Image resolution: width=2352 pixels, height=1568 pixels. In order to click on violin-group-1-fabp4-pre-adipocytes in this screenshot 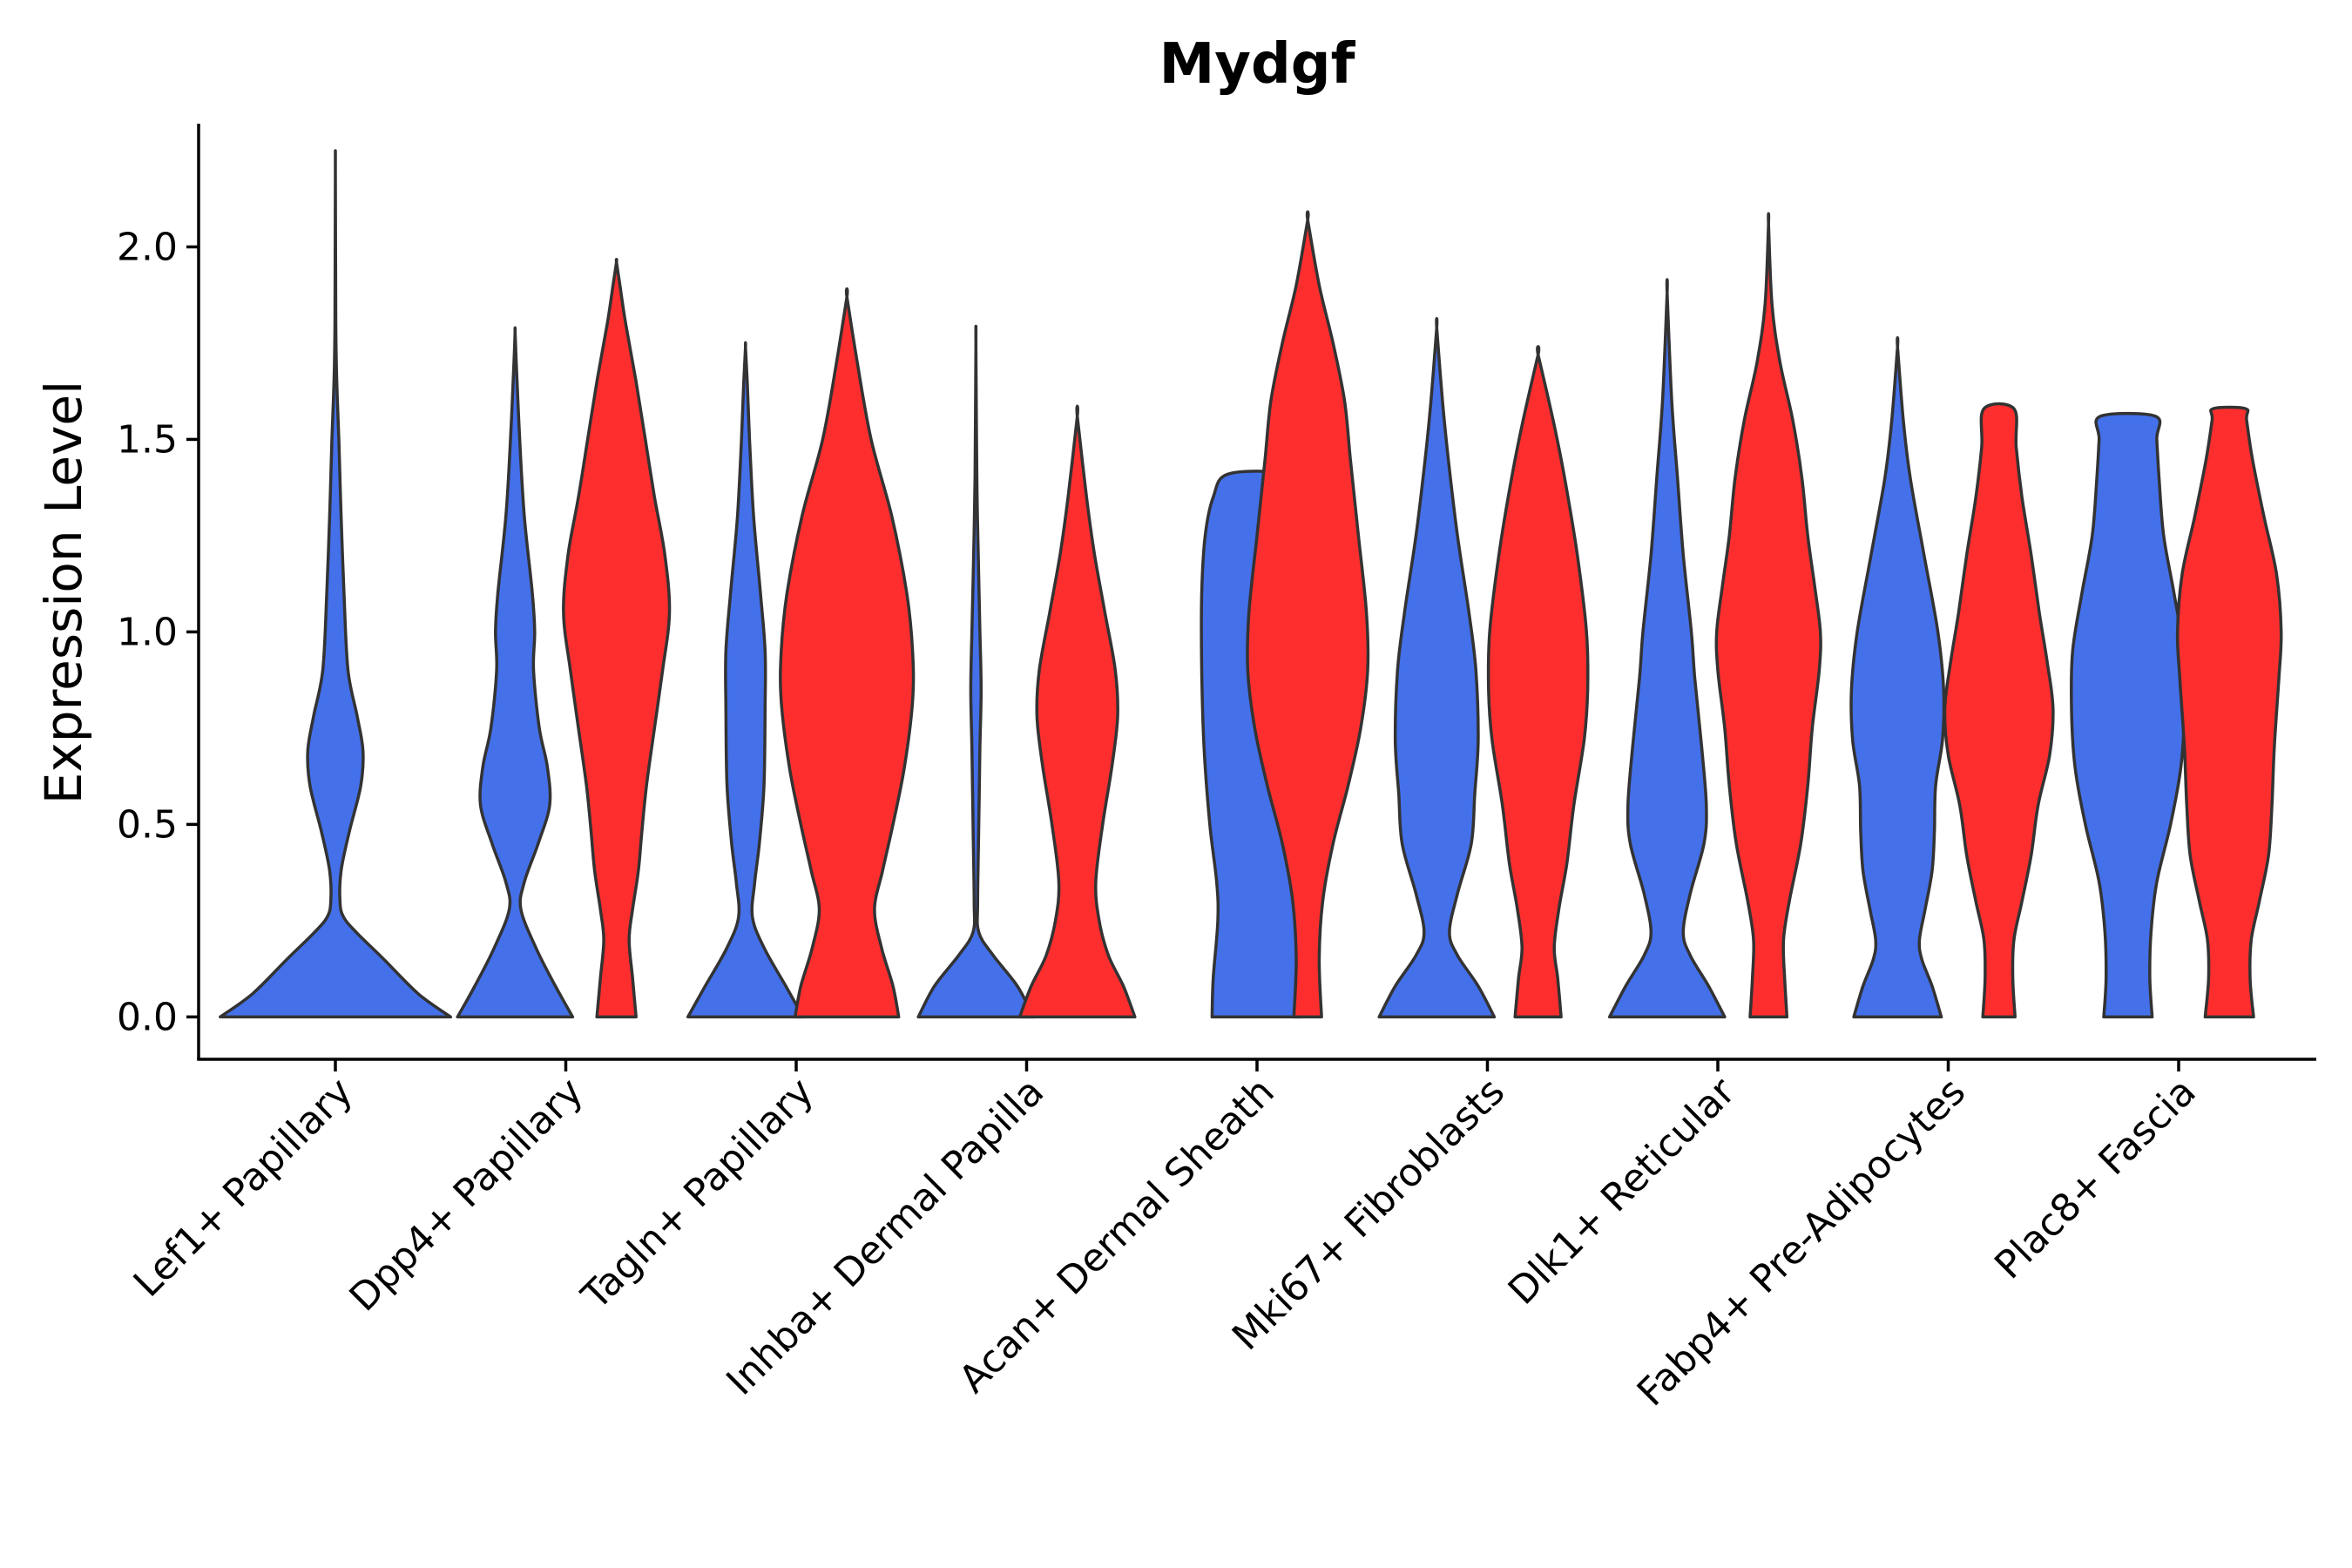, I will do `click(1897, 677)`.